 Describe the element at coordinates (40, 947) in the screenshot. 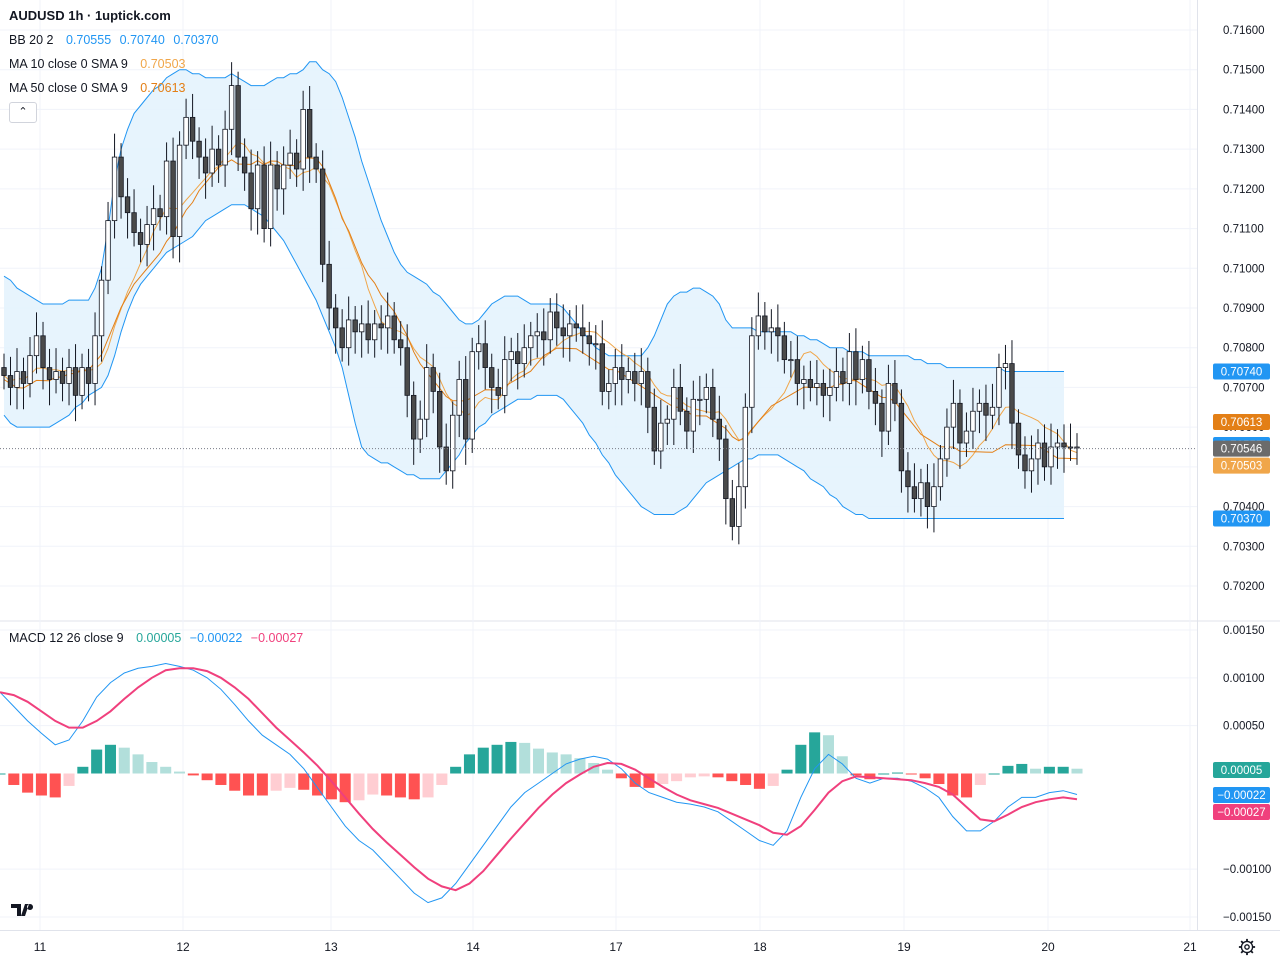

I see `time-tick-label: 11` at that location.